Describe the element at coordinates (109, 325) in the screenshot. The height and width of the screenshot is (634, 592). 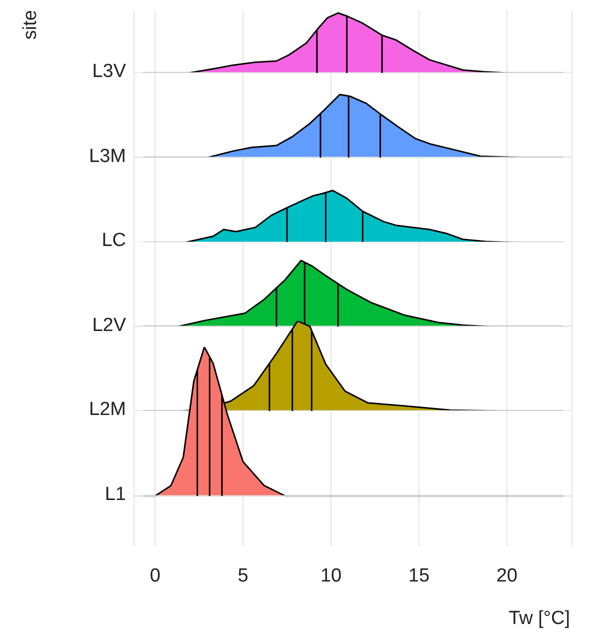
I see `text: L2V` at that location.